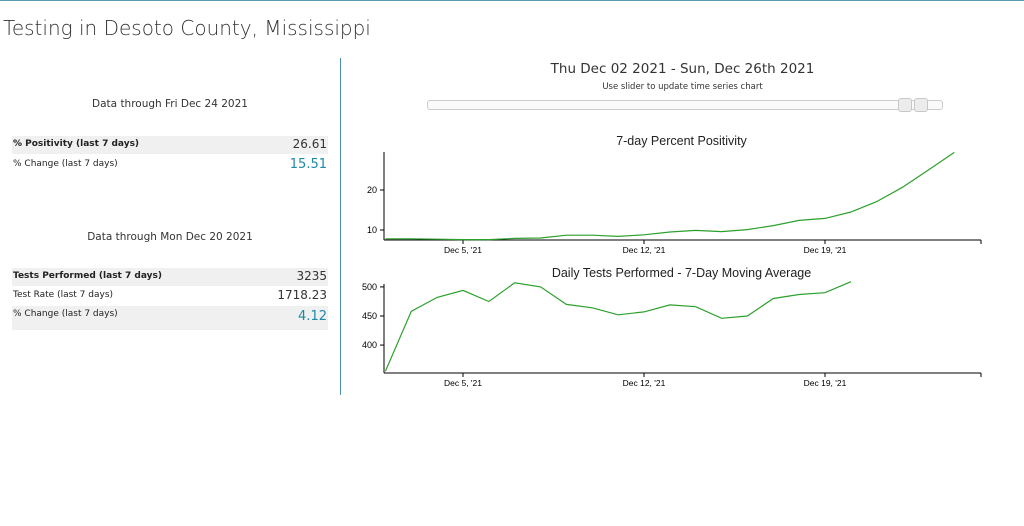  Describe the element at coordinates (920, 105) in the screenshot. I see `slider-end-handle` at that location.